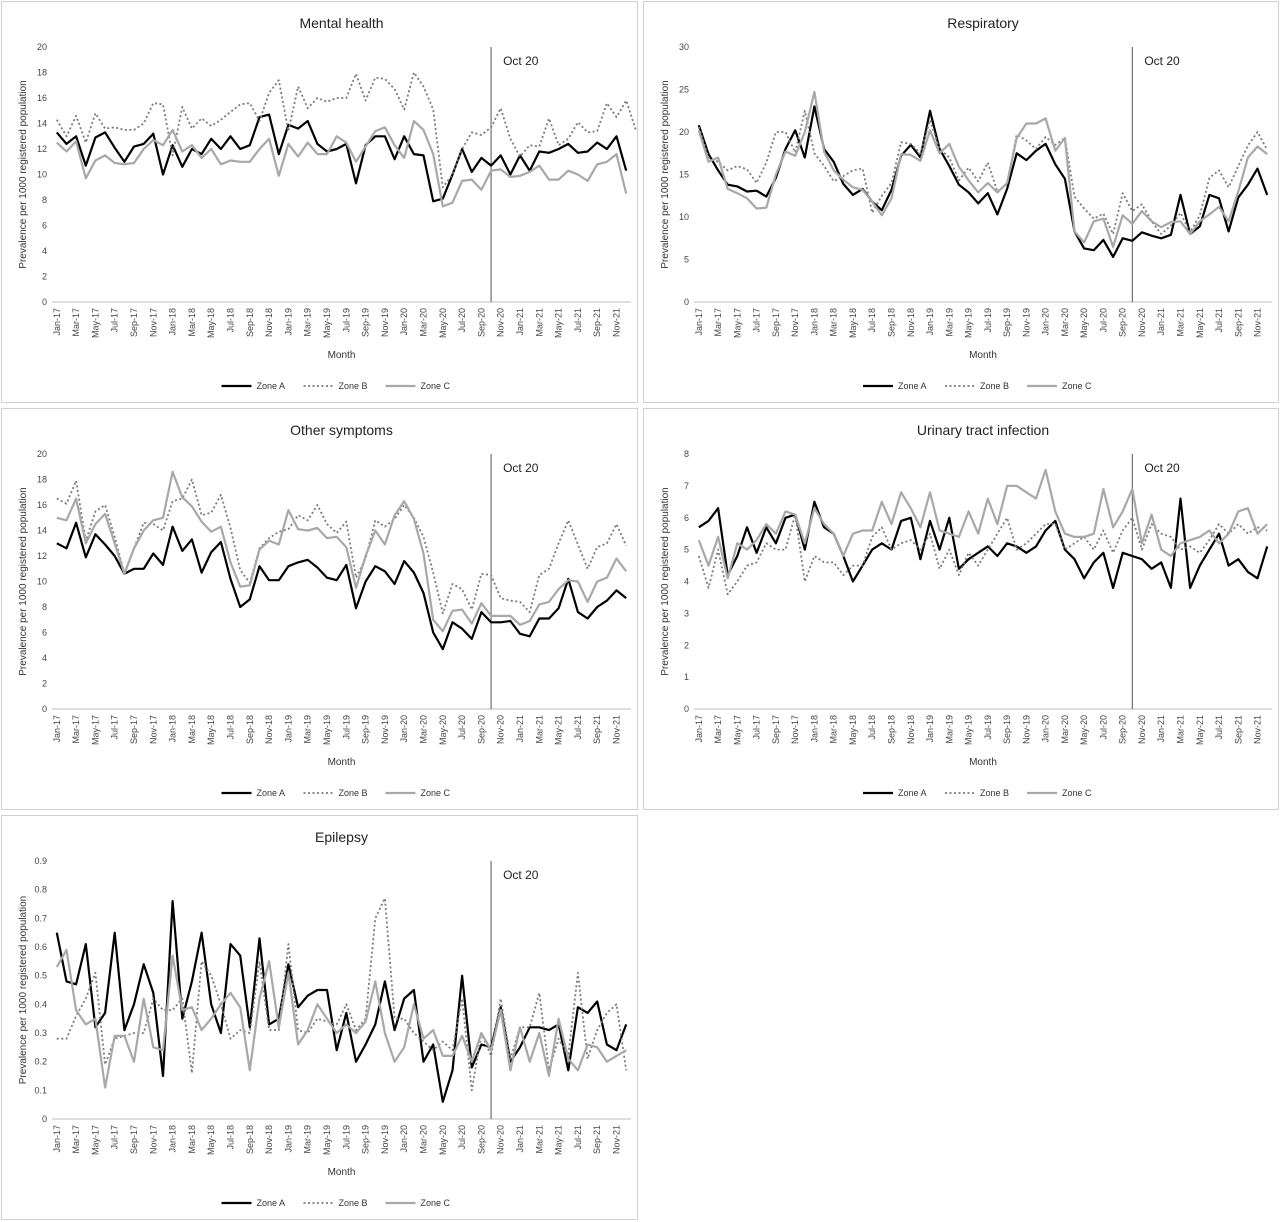 This screenshot has height=1222, width=1280. What do you see at coordinates (40, 1004) in the screenshot?
I see `y-tick-label: 0.4` at bounding box center [40, 1004].